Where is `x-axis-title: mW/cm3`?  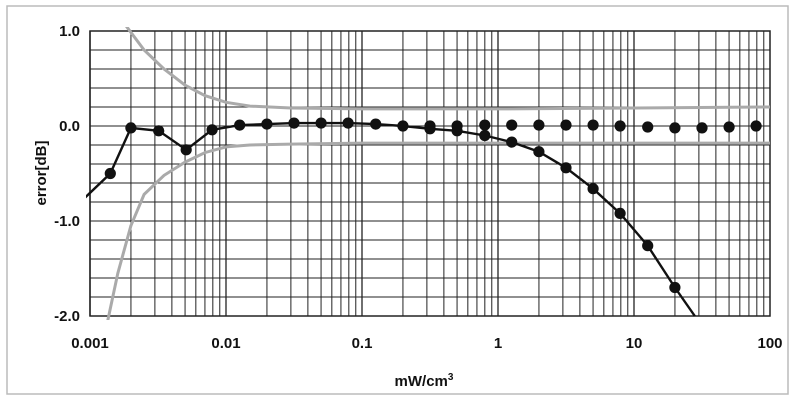
x-axis-title: mW/cm3 is located at coordinates (424, 381).